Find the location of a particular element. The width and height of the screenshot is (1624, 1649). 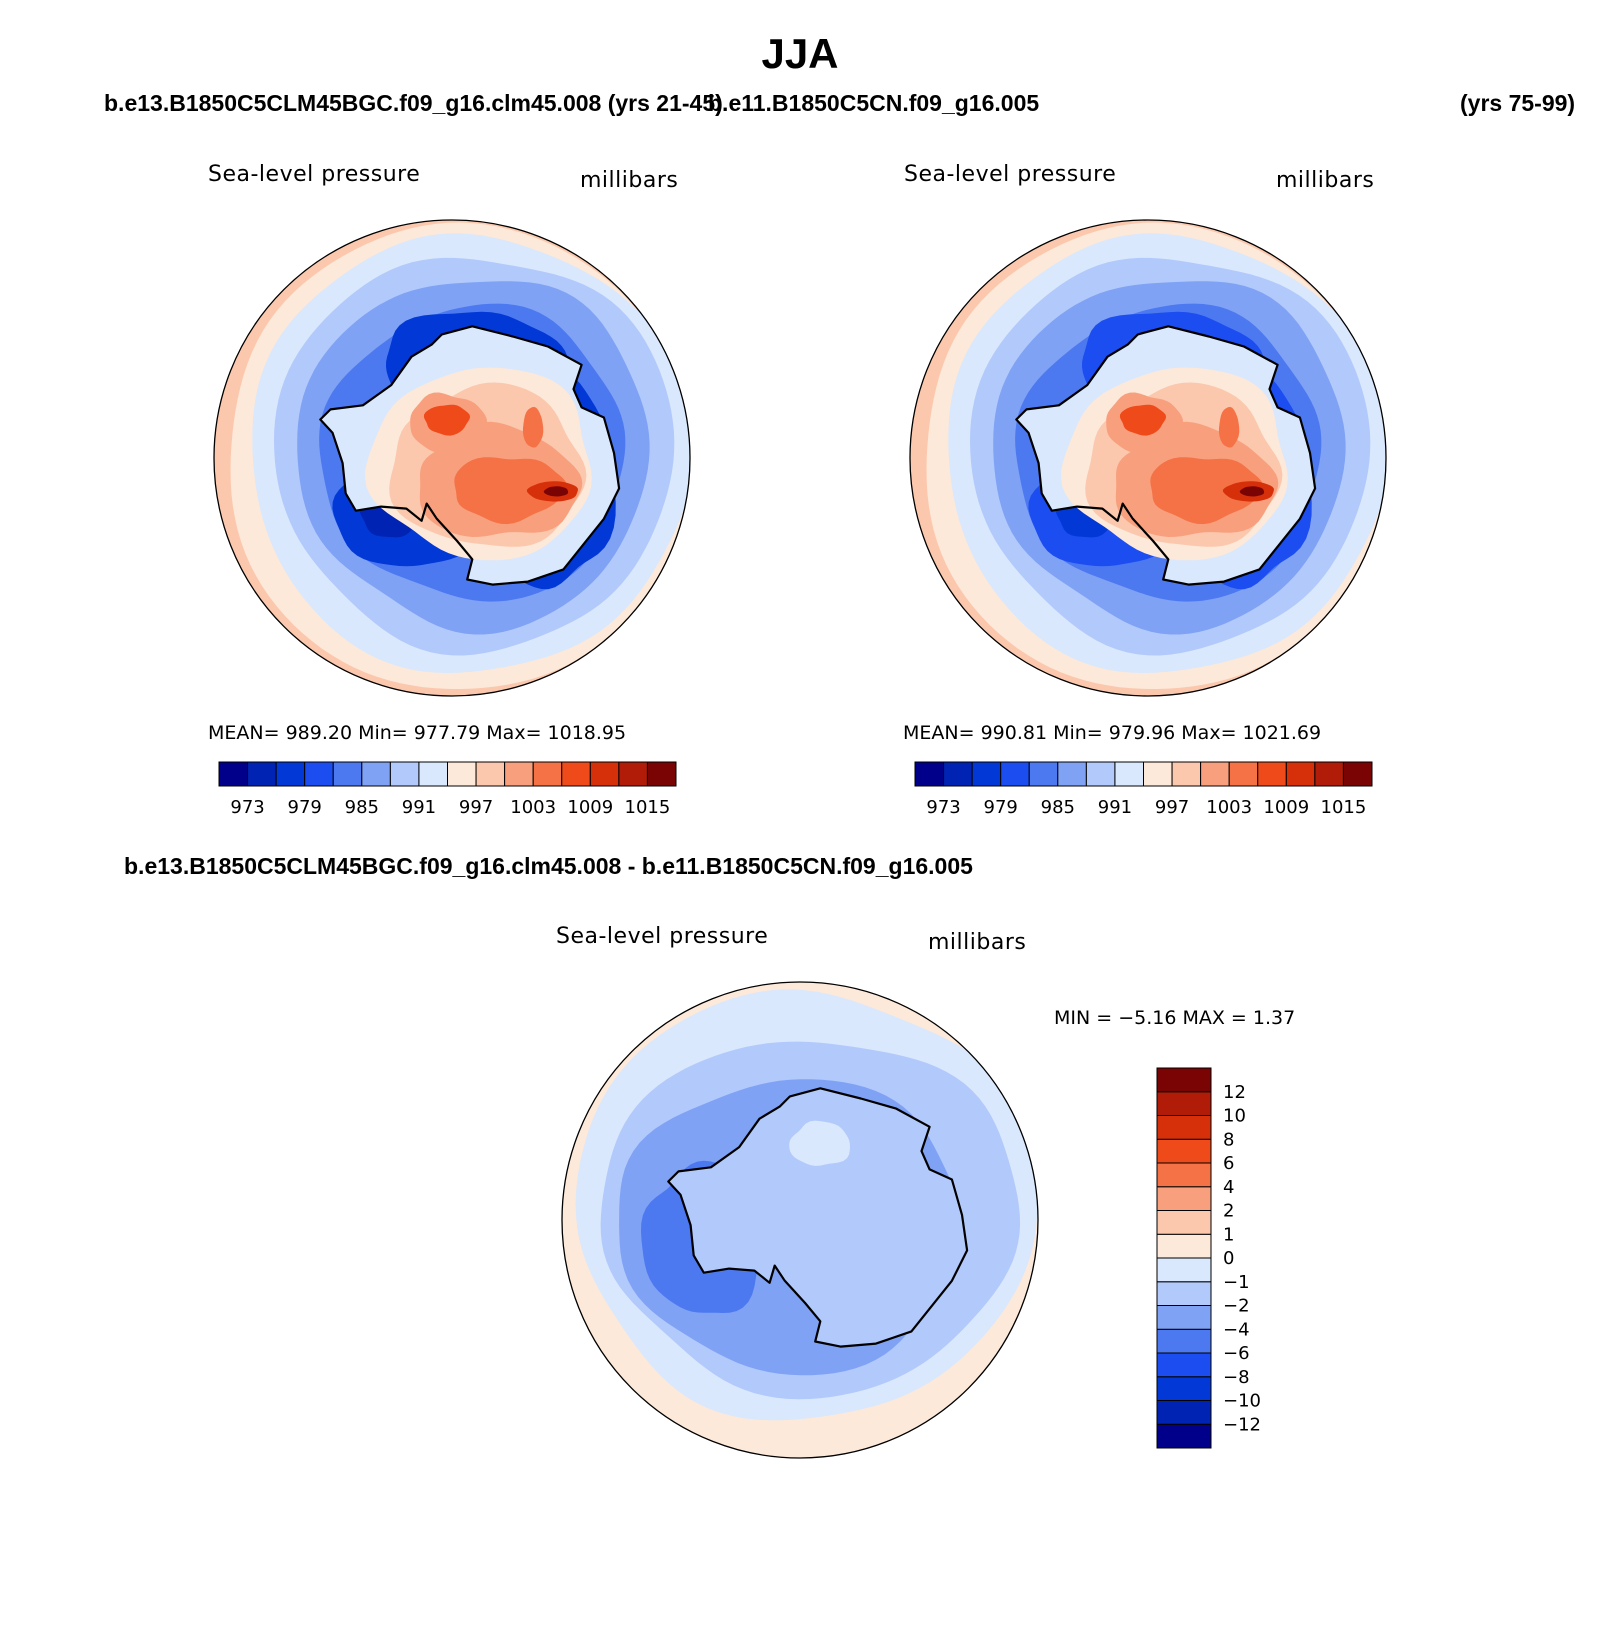

panel3-variable: Sea-level pressure is located at coordinates (662, 936).